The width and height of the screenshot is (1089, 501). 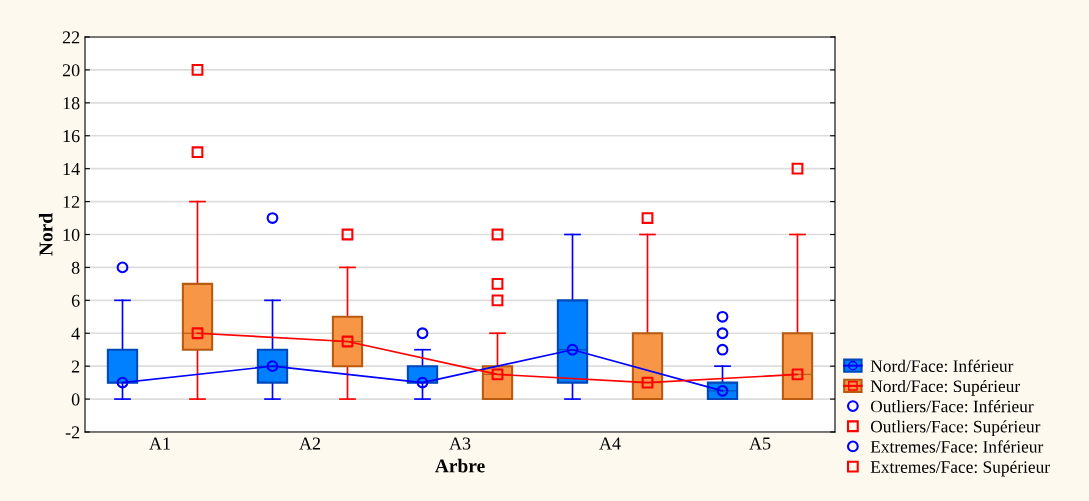 I want to click on y-axis-title: Nord, so click(x=45, y=234).